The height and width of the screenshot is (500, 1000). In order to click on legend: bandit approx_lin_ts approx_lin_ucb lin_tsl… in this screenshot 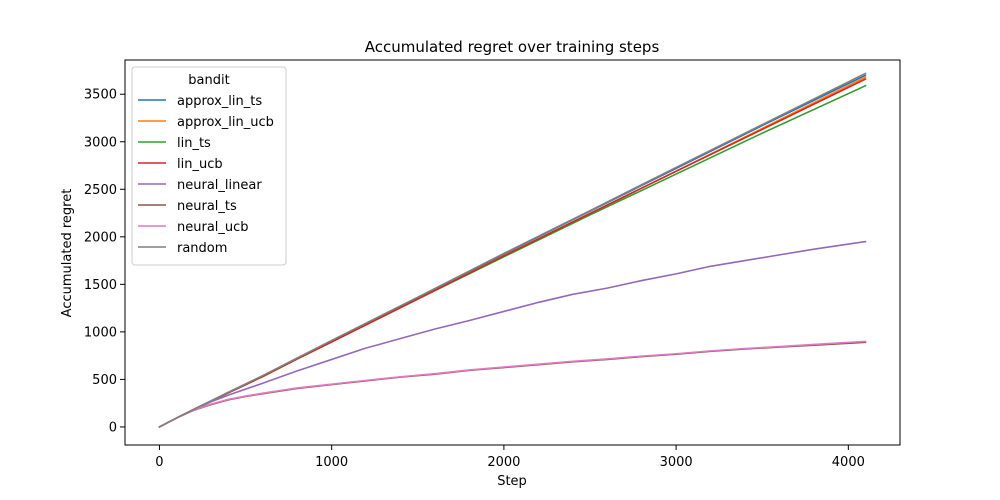, I will do `click(209, 166)`.